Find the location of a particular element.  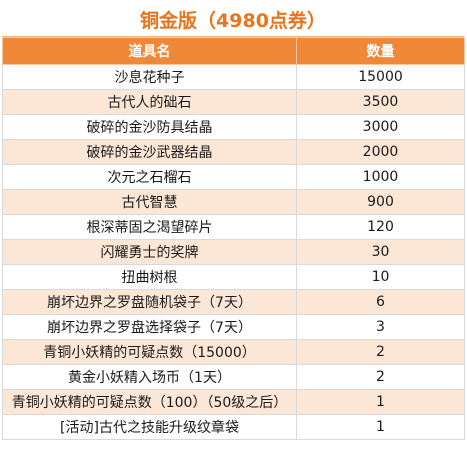

table-title: 铜金版（4980点券） is located at coordinates (233, 19).